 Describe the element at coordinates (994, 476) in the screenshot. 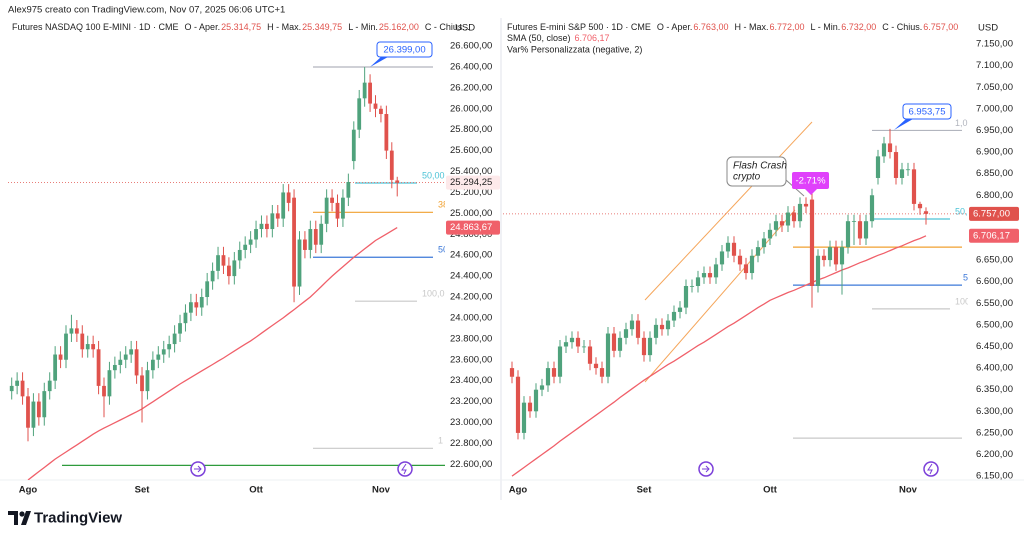

I see `y-tick-label: 6.150,00` at that location.